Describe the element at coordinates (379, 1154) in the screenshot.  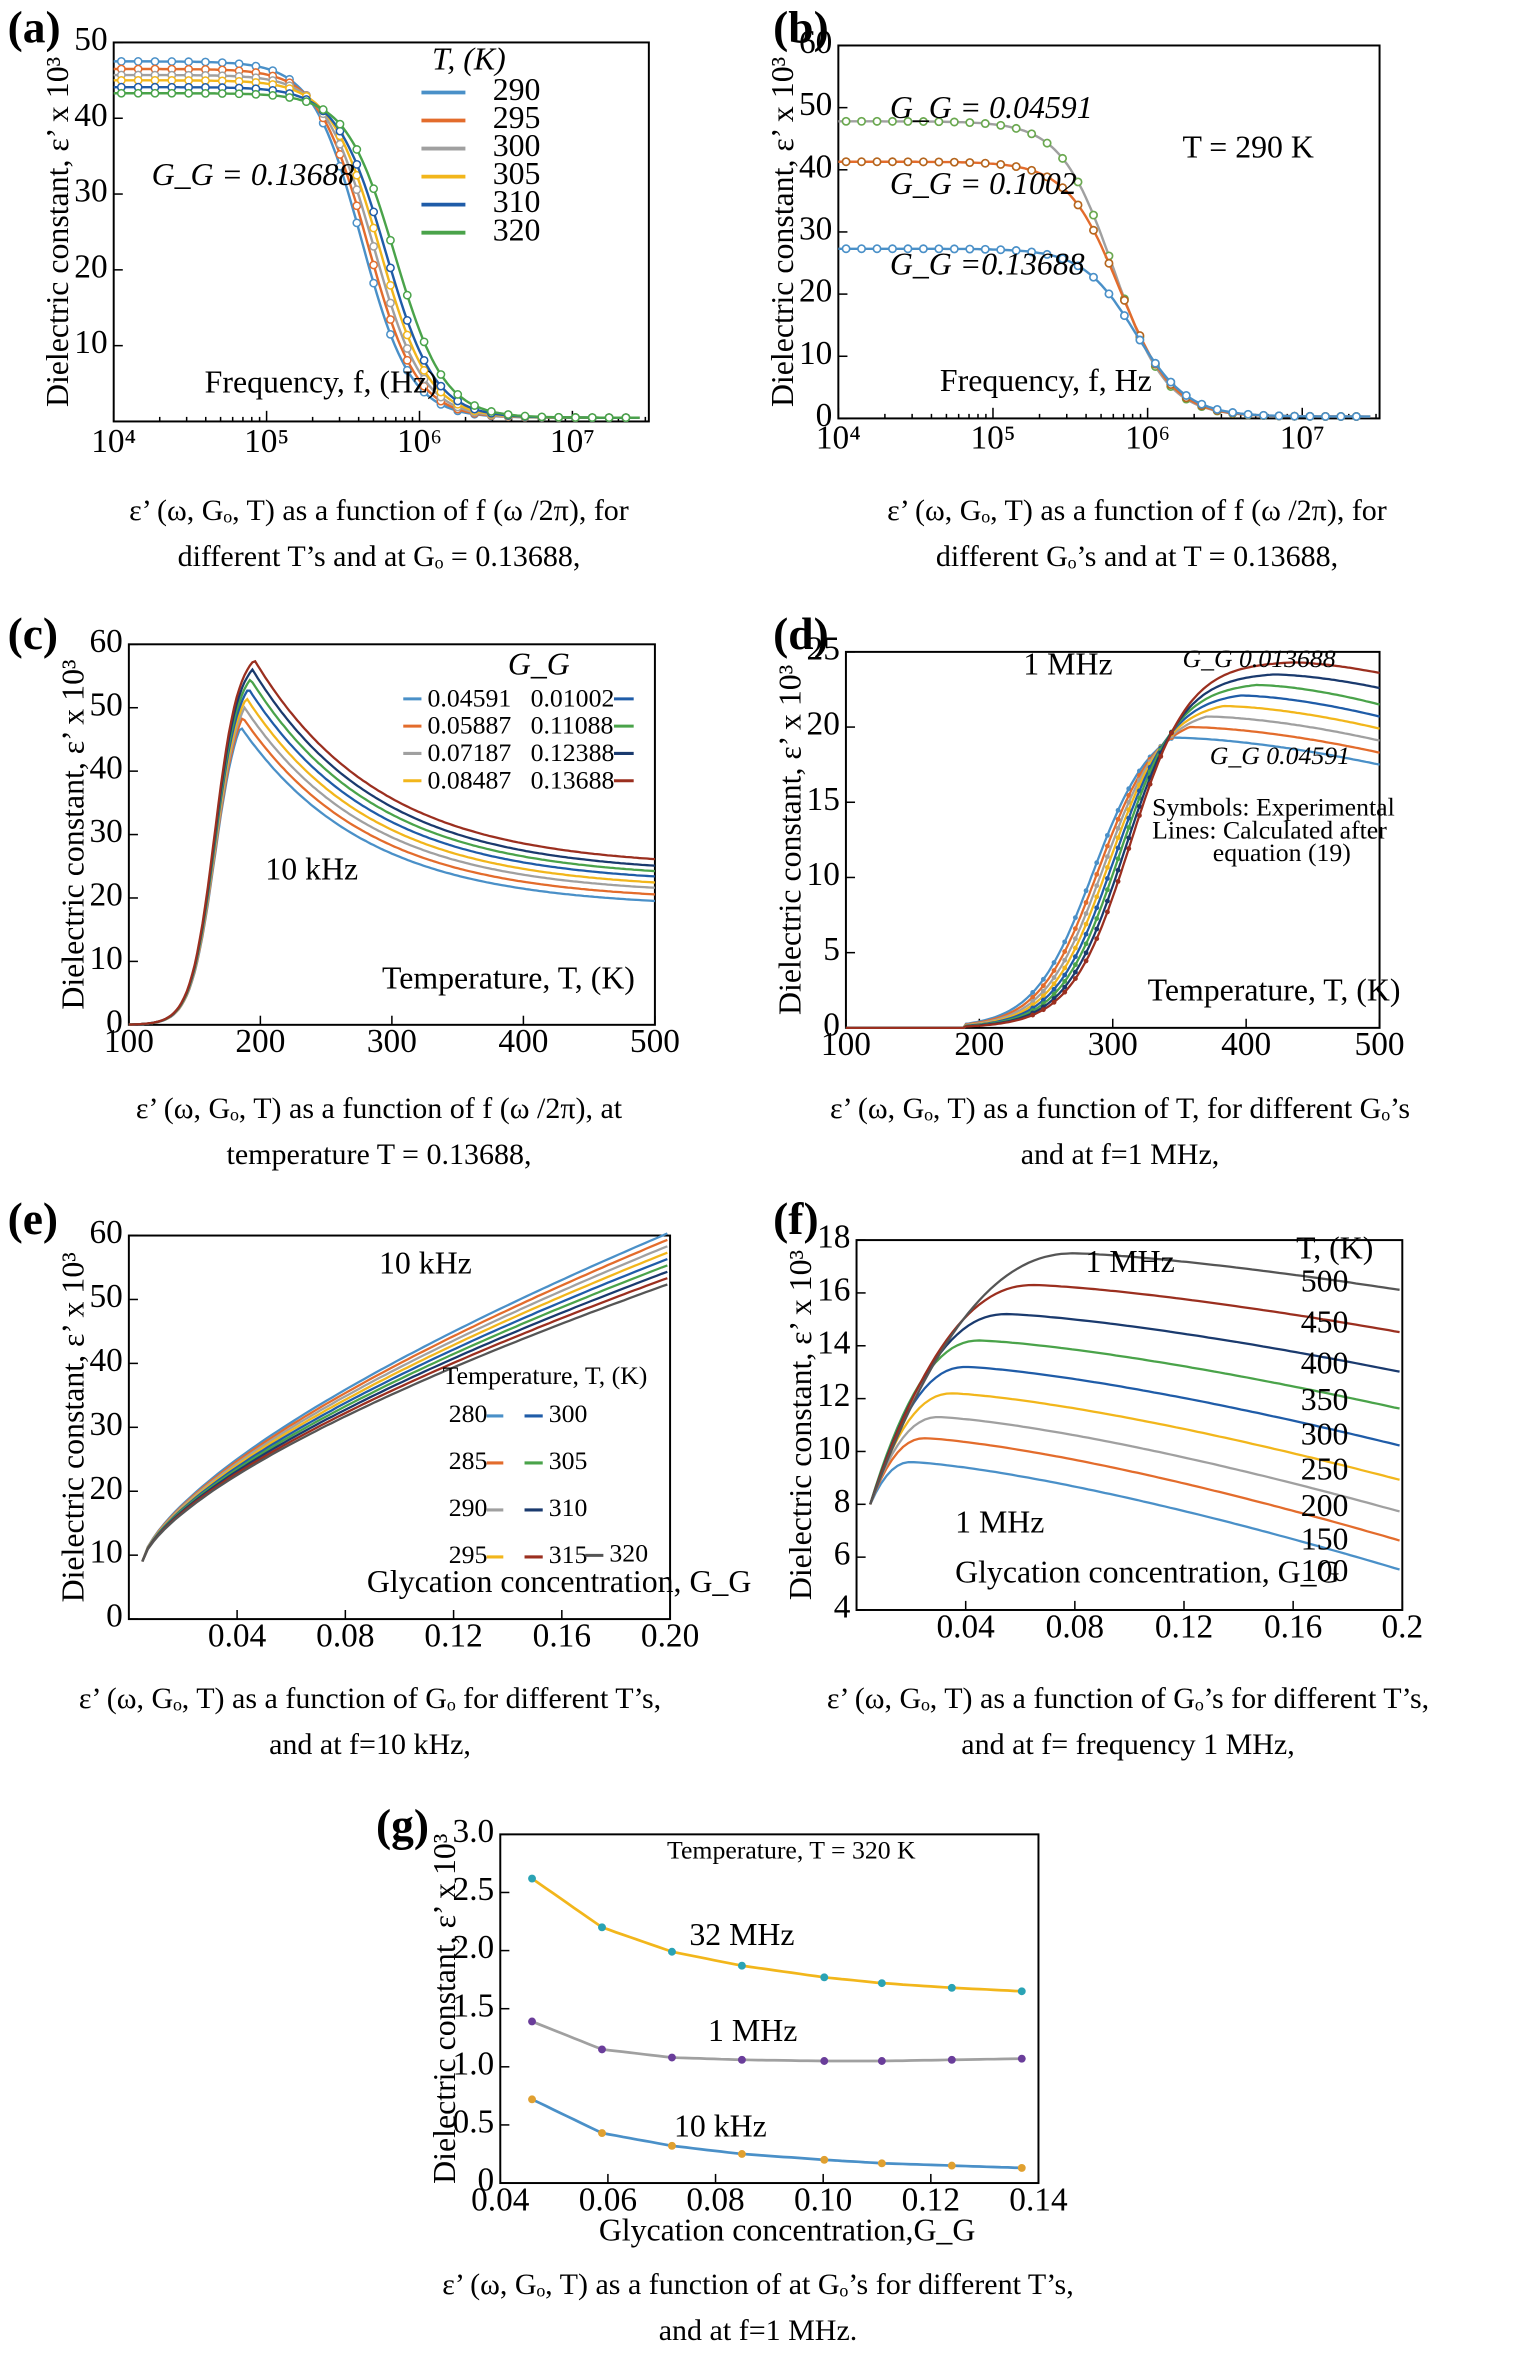
I see `caption-c-line2: temperature T = 0.13688,` at that location.